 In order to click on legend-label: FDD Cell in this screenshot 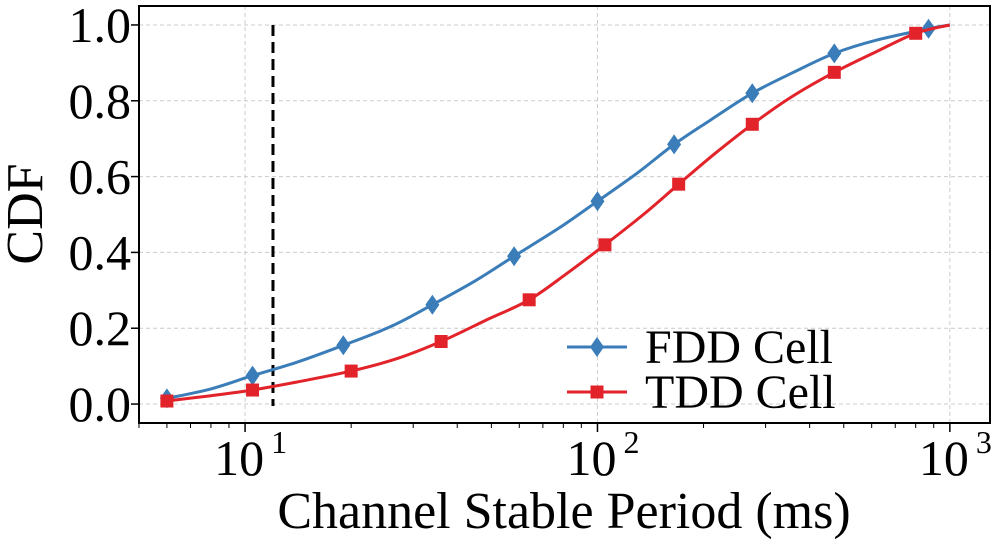, I will do `click(739, 347)`.